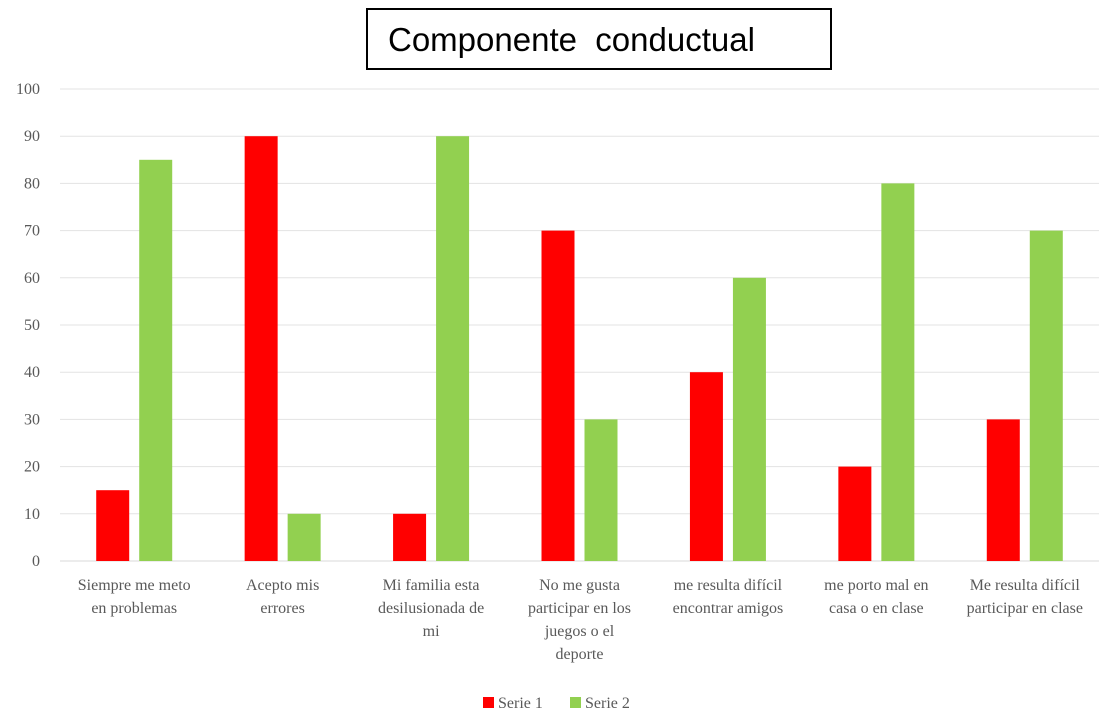 The height and width of the screenshot is (713, 1099). What do you see at coordinates (32, 372) in the screenshot?
I see `y-tick-label: 40` at bounding box center [32, 372].